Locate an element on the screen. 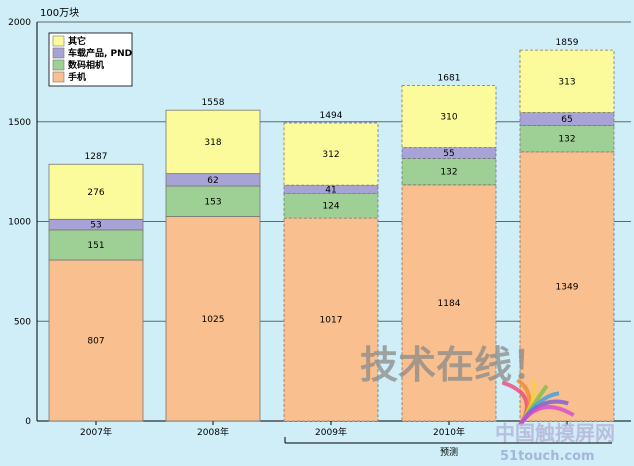 This screenshot has width=634, height=466. bar-total-label: 1287 is located at coordinates (96, 157).